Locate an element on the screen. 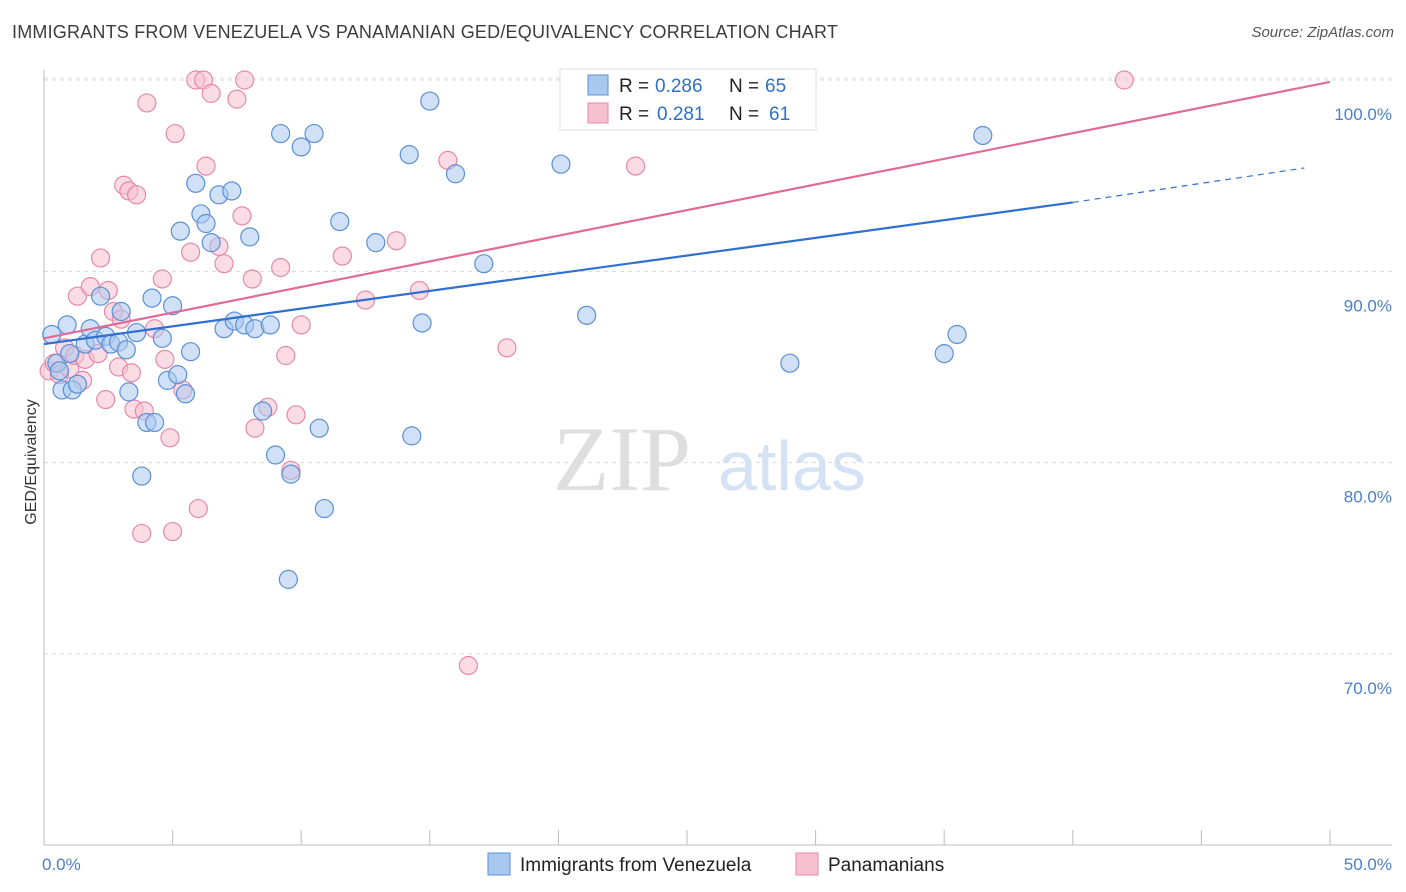 The width and height of the screenshot is (1406, 892). watermark-atlas: atlas is located at coordinates (792, 466).